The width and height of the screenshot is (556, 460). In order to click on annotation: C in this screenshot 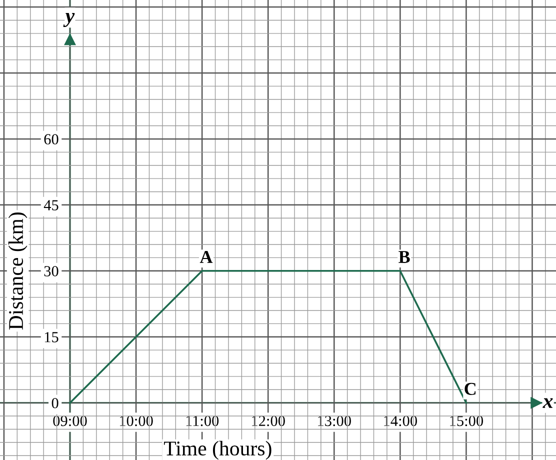, I will do `click(470, 388)`.